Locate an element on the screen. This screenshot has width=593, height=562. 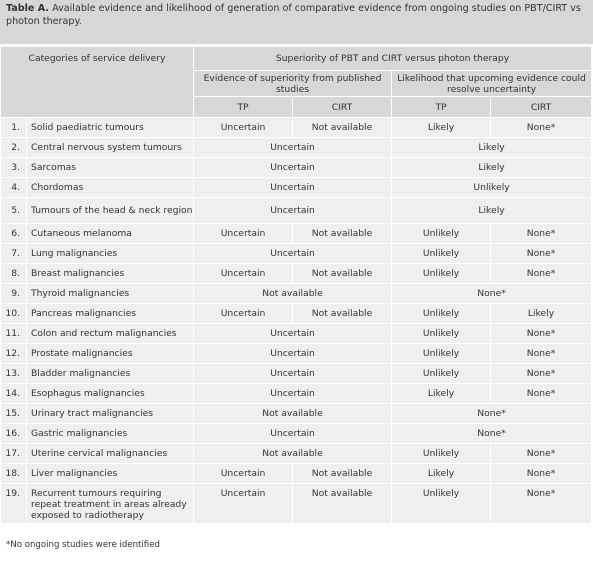
row-number: 14. is located at coordinates (13, 393).